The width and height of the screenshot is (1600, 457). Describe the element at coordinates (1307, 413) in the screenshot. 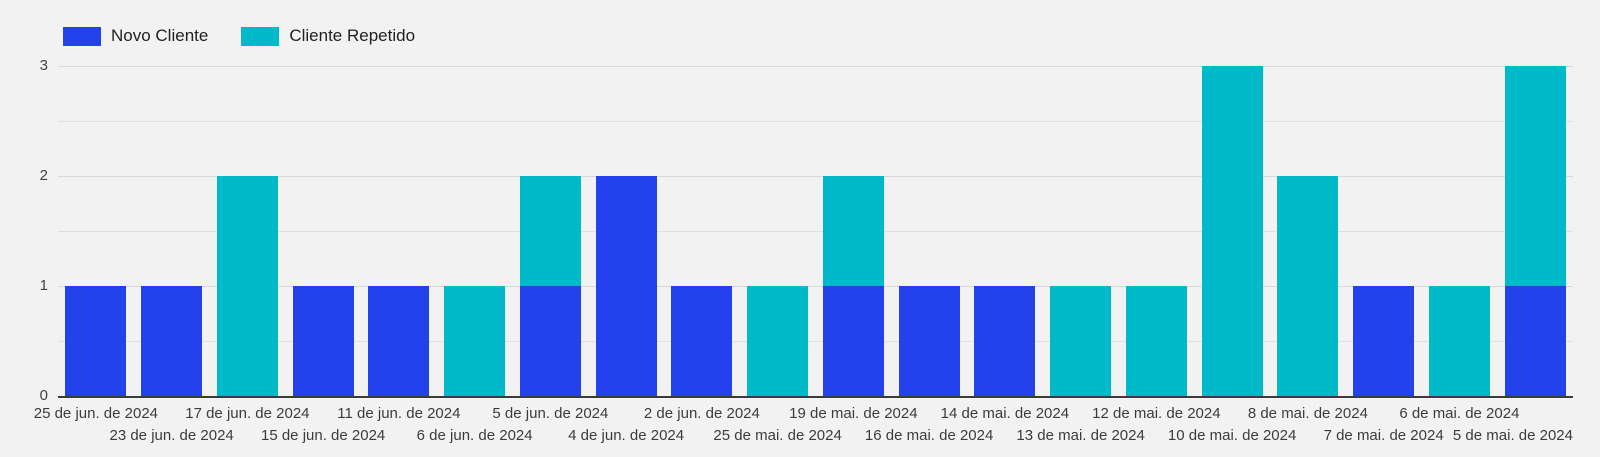

I see `x-axis-label: 8 de mai. de 2024` at that location.